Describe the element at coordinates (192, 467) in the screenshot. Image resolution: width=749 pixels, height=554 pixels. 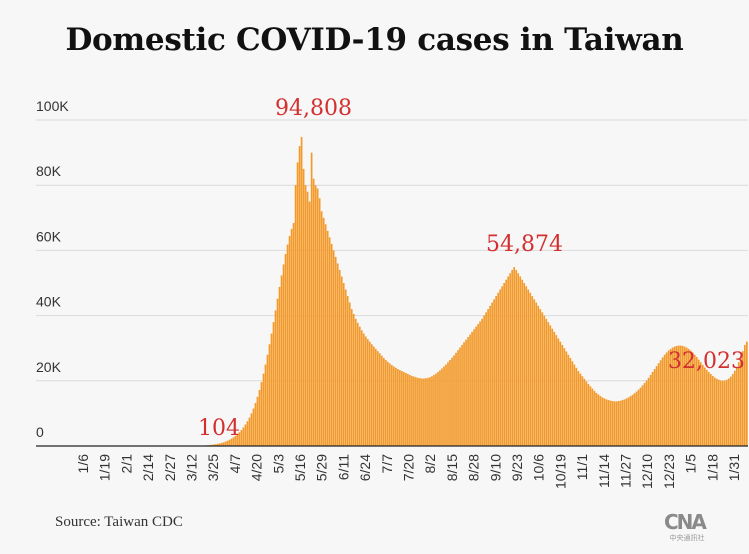
I see `x-tick-label: 3/12` at that location.